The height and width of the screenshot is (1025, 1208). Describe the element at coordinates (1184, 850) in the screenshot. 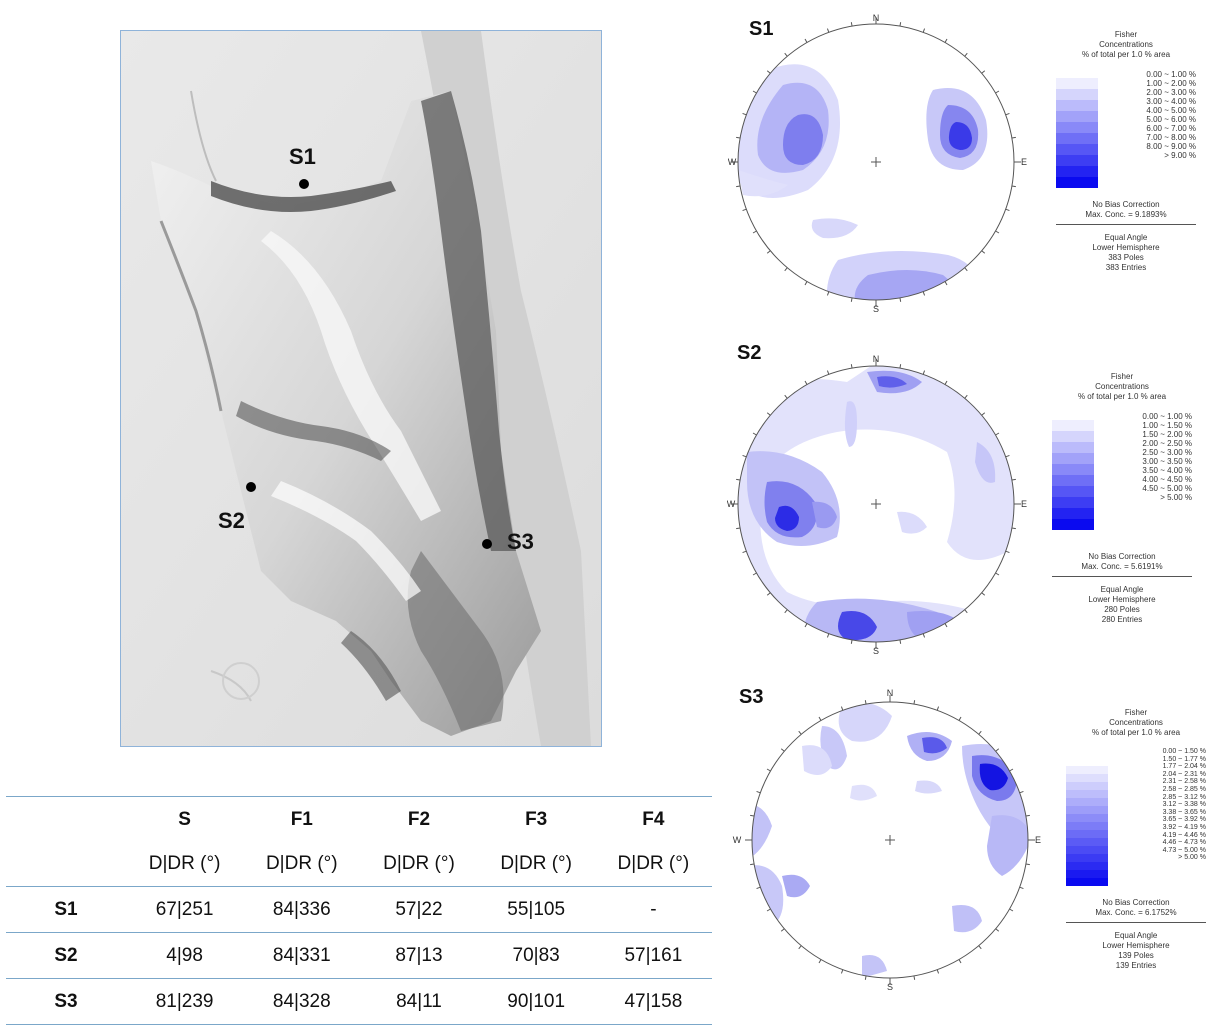

I see `legend-range-label: 4.73 ~ 5.00 %` at that location.